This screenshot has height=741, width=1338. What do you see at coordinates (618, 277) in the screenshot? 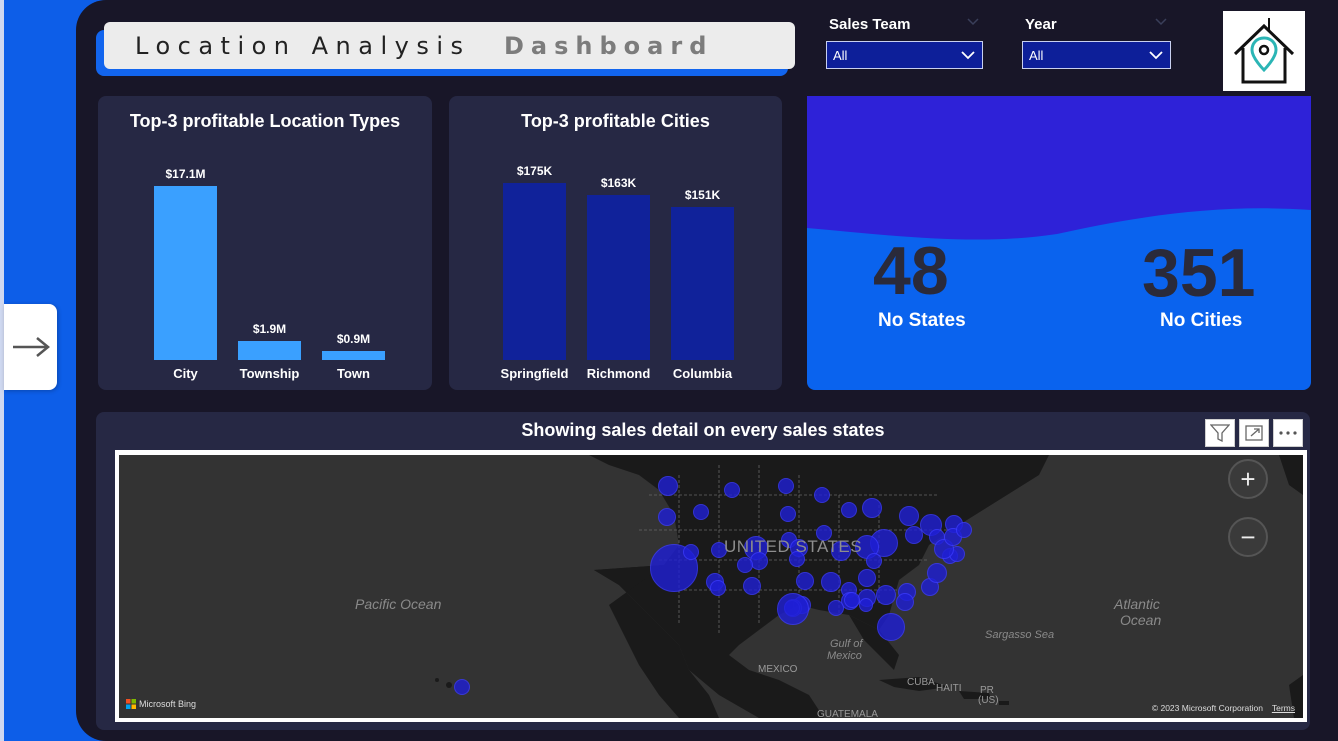
I see `bar-richmond` at bounding box center [618, 277].